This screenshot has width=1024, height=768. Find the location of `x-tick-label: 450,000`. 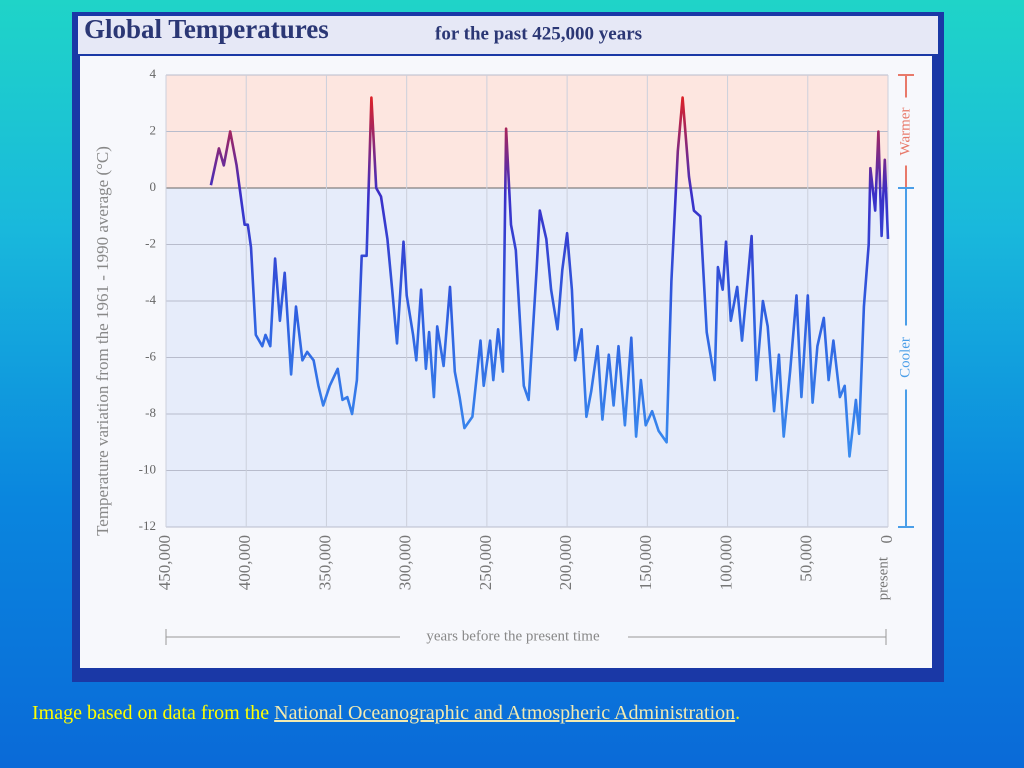

x-tick-label: 450,000 is located at coordinates (164, 562).